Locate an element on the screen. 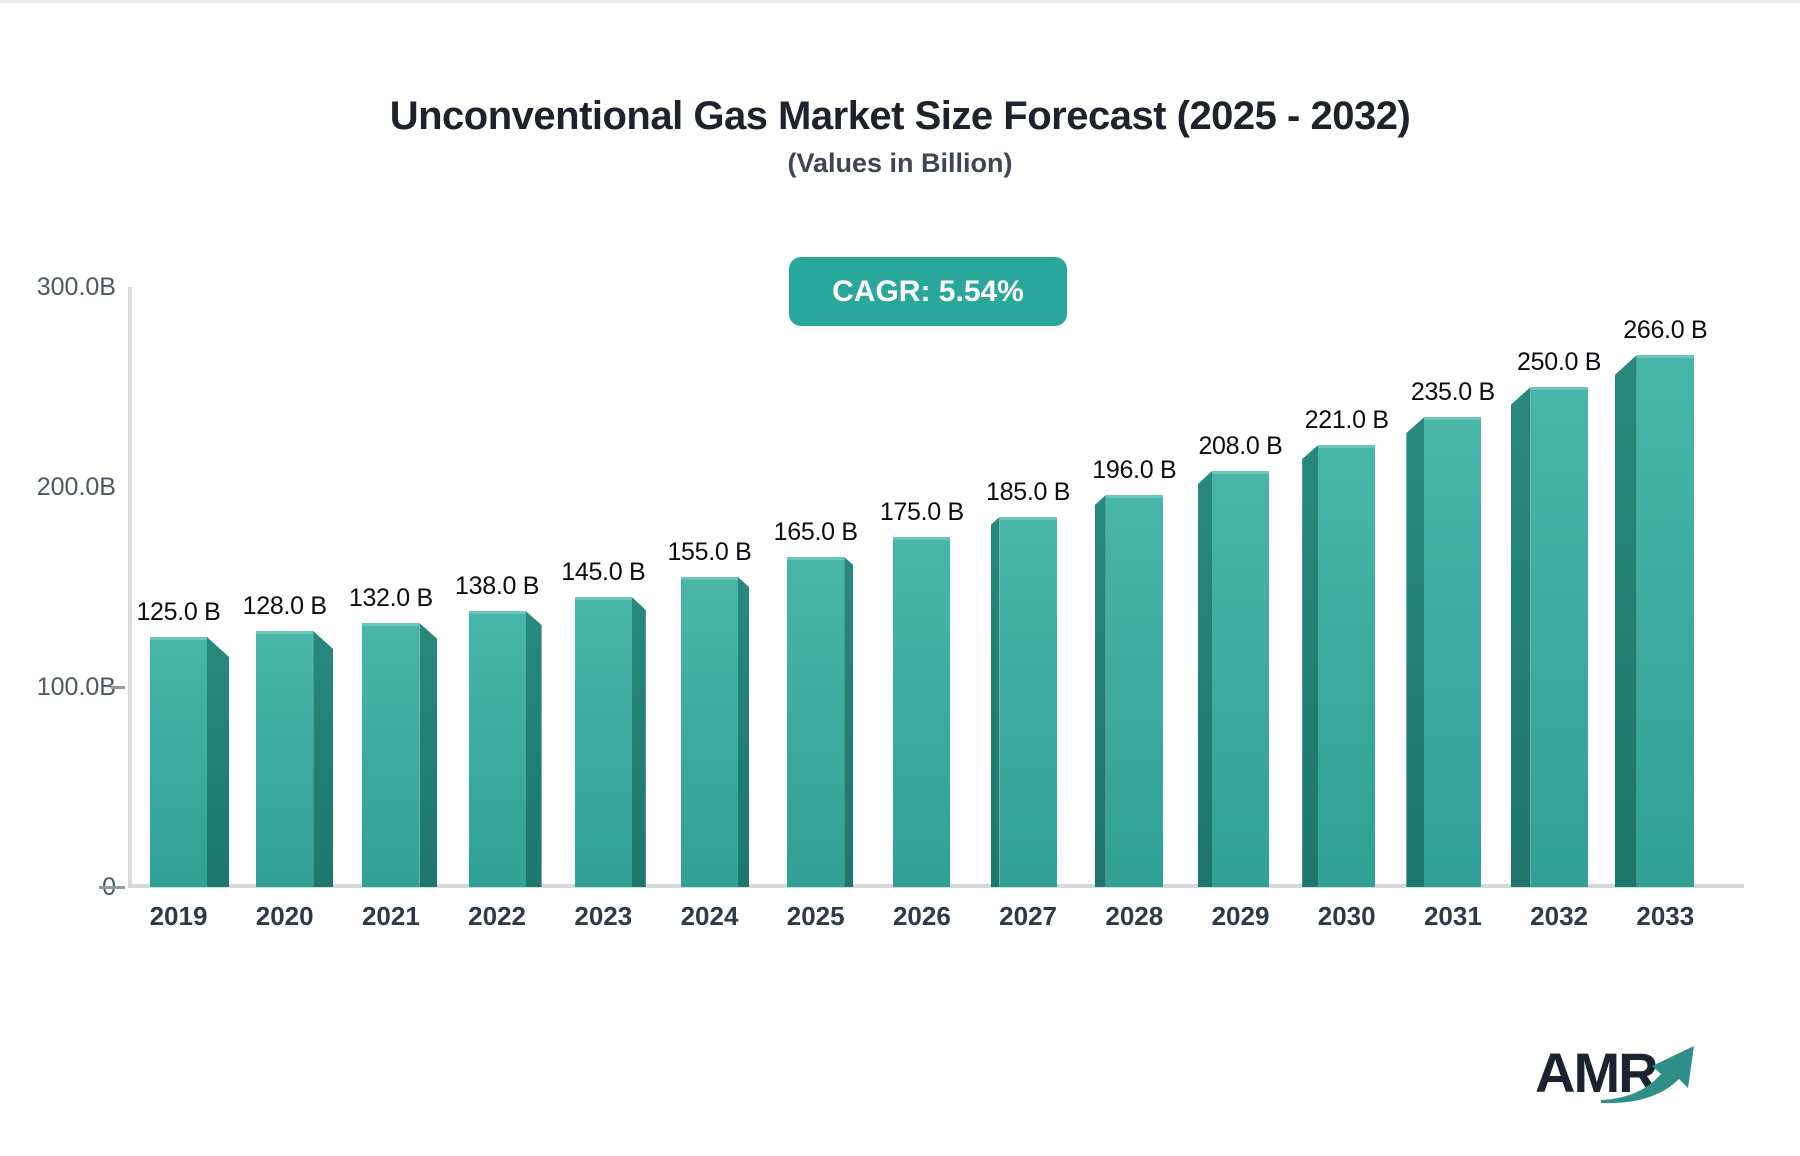  bar-value-label: 138.0 B is located at coordinates (497, 586).